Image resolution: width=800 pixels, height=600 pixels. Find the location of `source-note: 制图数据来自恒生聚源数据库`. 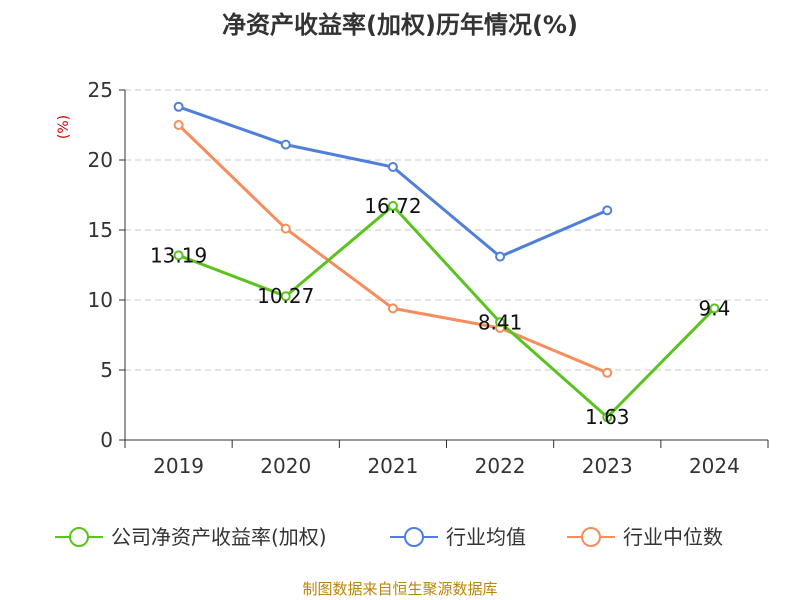

source-note: 制图数据来自恒生聚源数据库 is located at coordinates (399, 589).